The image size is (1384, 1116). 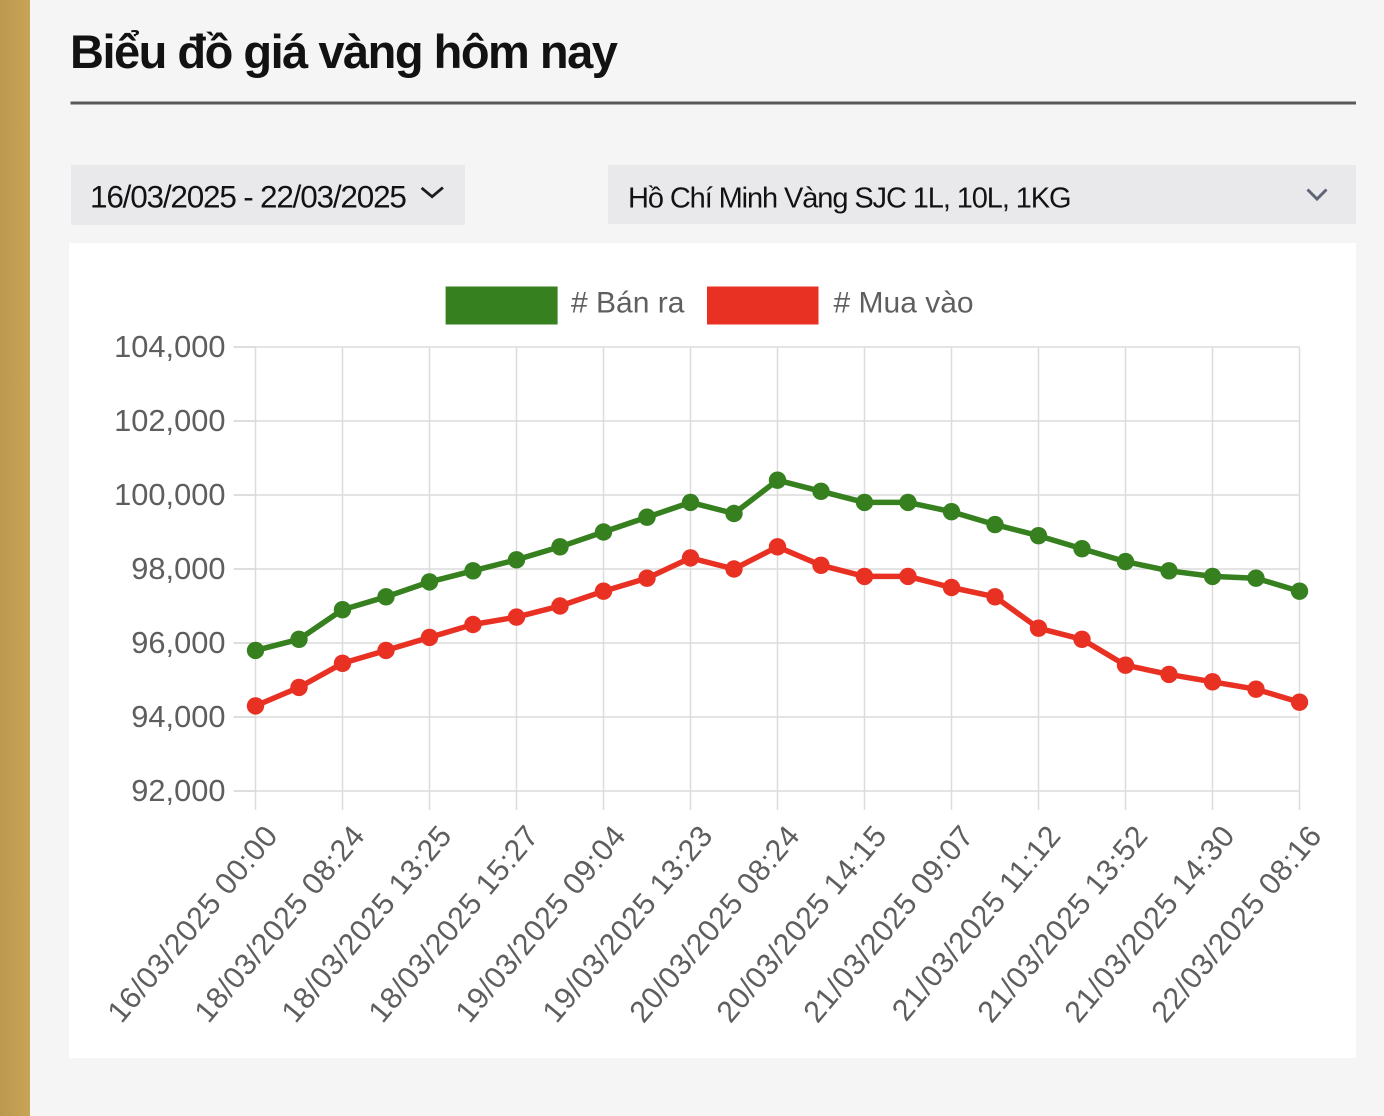 What do you see at coordinates (169, 346) in the screenshot?
I see `svg-text: 104,000` at bounding box center [169, 346].